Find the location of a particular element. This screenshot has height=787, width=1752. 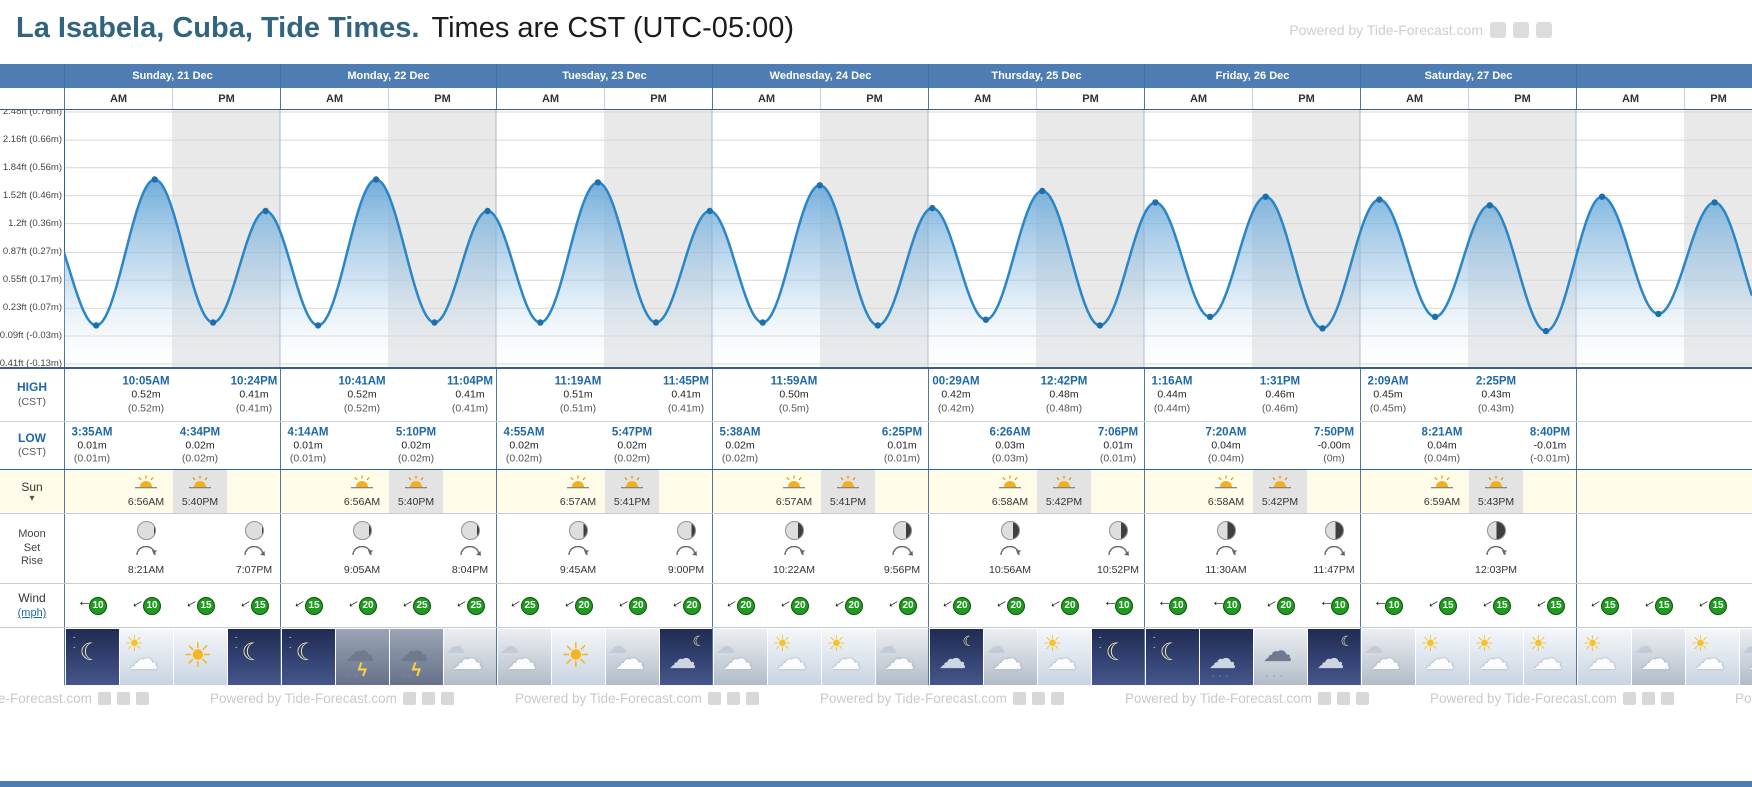

moonset-entry: 12:03PM is located at coordinates (1496, 548).